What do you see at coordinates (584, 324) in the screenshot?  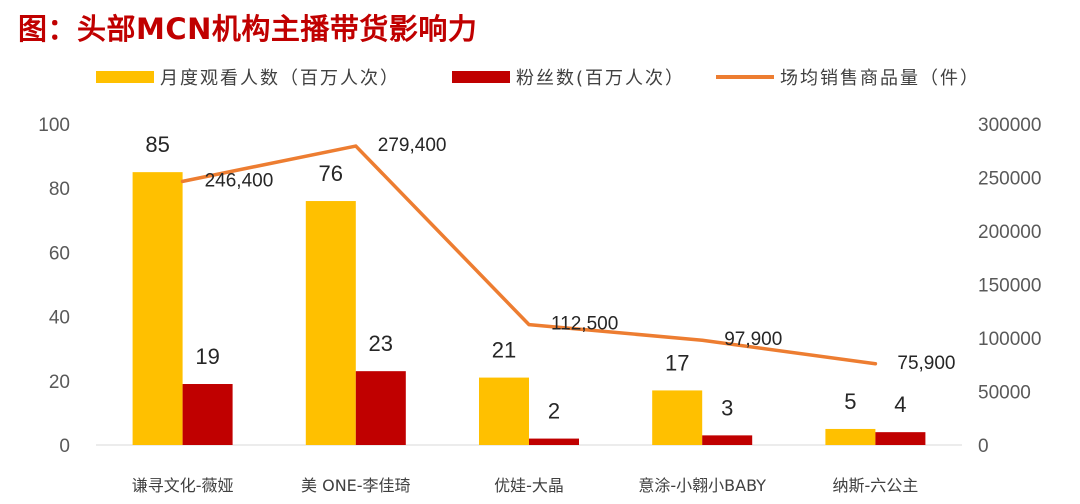 I see `sales-value-label: 112,500` at bounding box center [584, 324].